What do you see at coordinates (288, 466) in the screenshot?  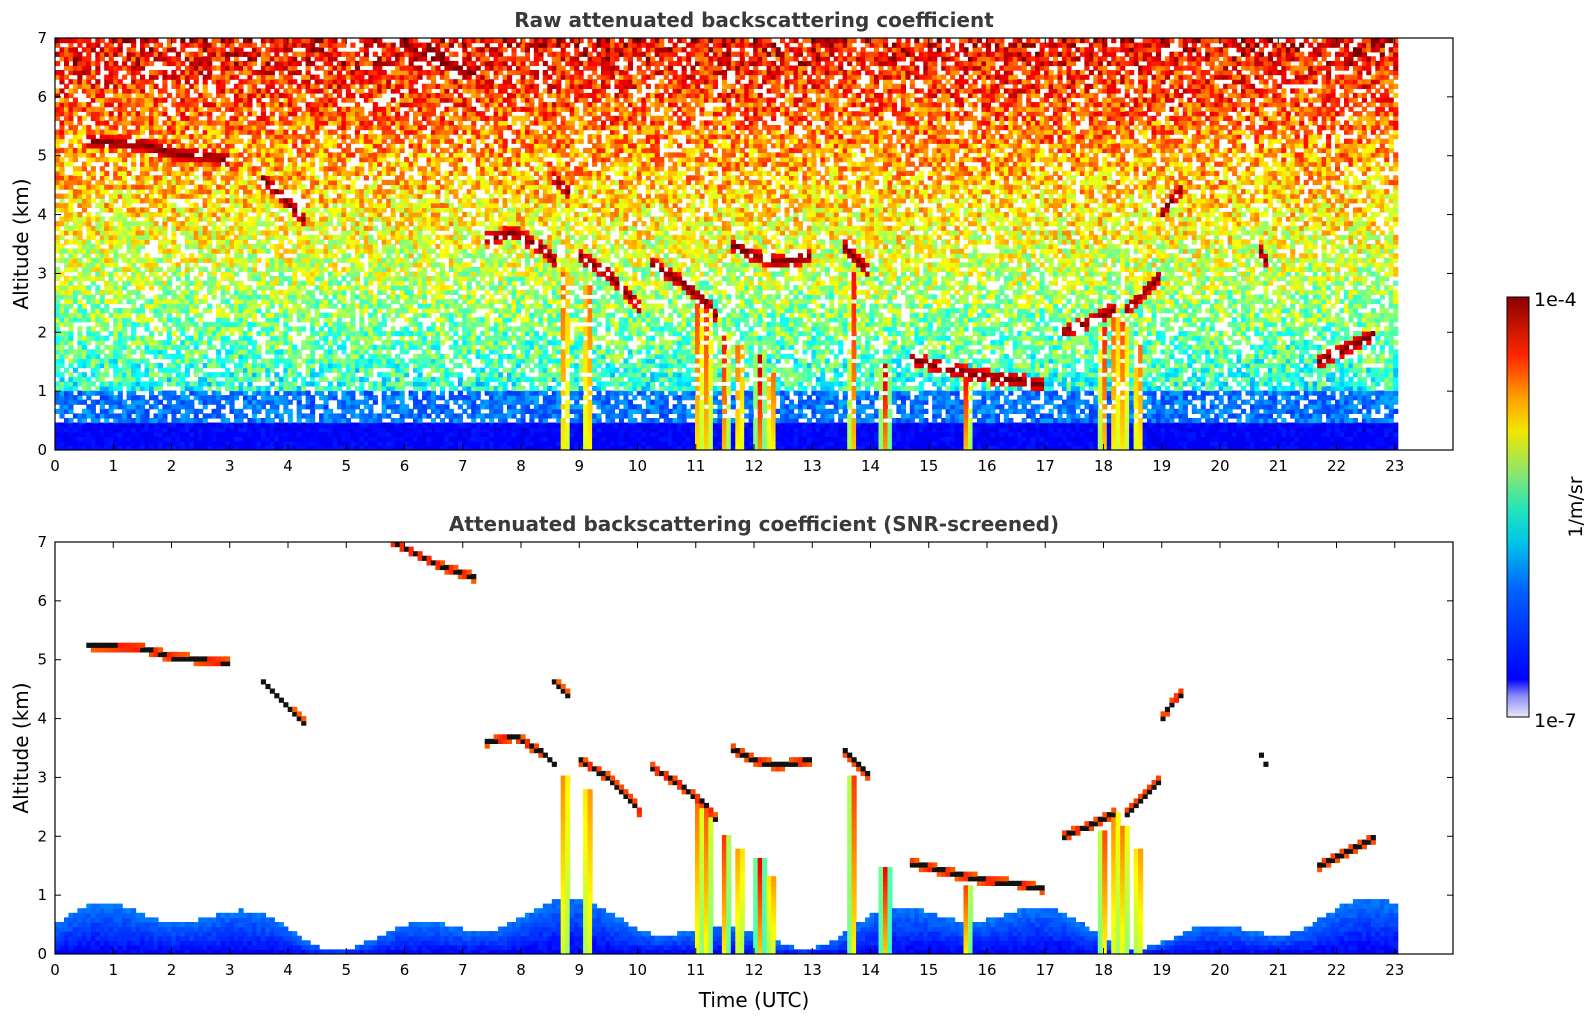 I see `raw-x-tick-label: 4` at bounding box center [288, 466].